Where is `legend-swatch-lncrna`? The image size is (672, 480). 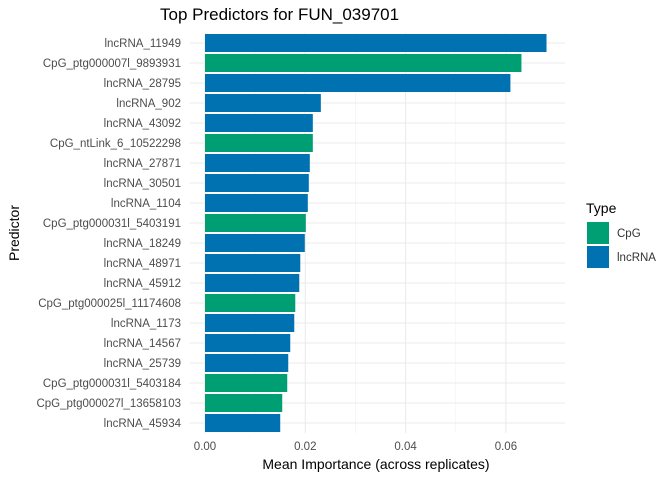 legend-swatch-lncrna is located at coordinates (598, 257).